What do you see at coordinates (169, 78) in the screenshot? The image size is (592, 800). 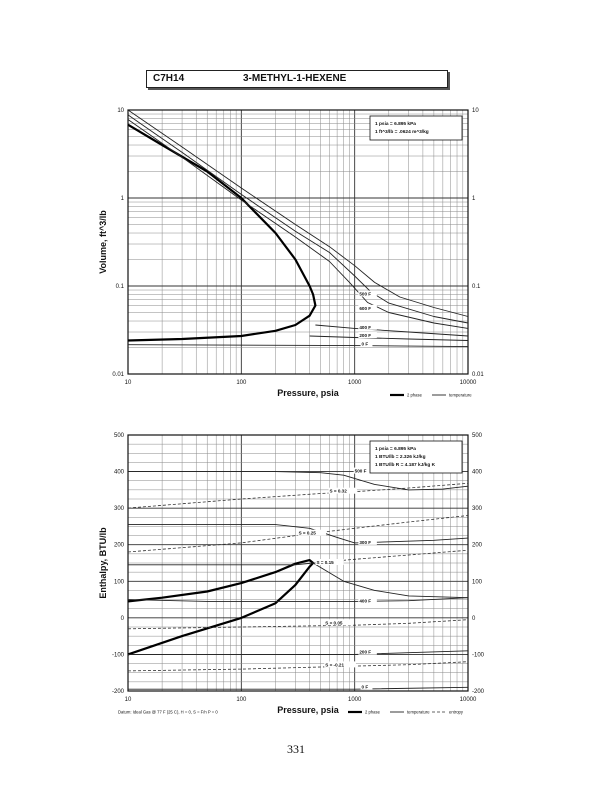 I see `chemical-formula: C7H14` at bounding box center [169, 78].